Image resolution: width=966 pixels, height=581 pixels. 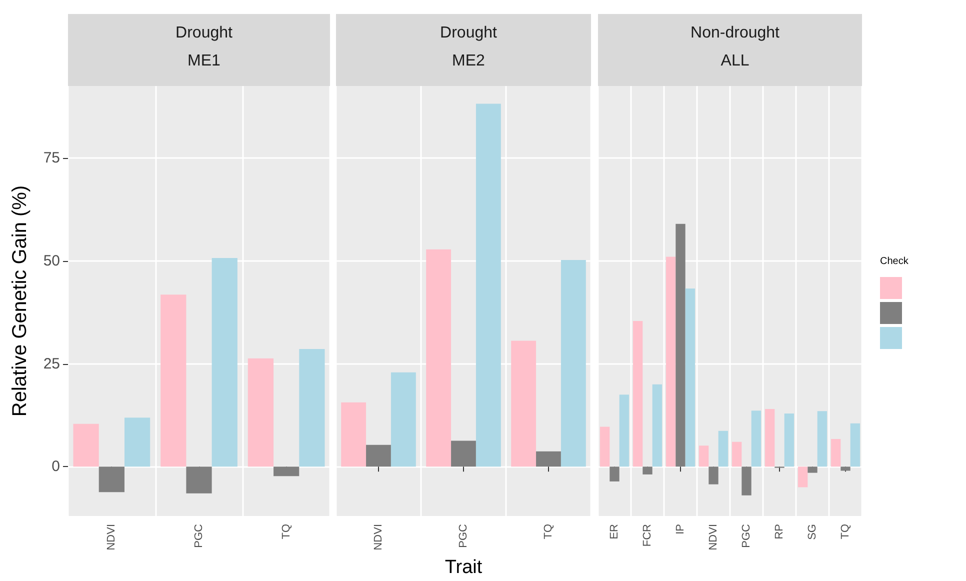 What do you see at coordinates (463, 567) in the screenshot?
I see `x-axis-title: Trait` at bounding box center [463, 567].